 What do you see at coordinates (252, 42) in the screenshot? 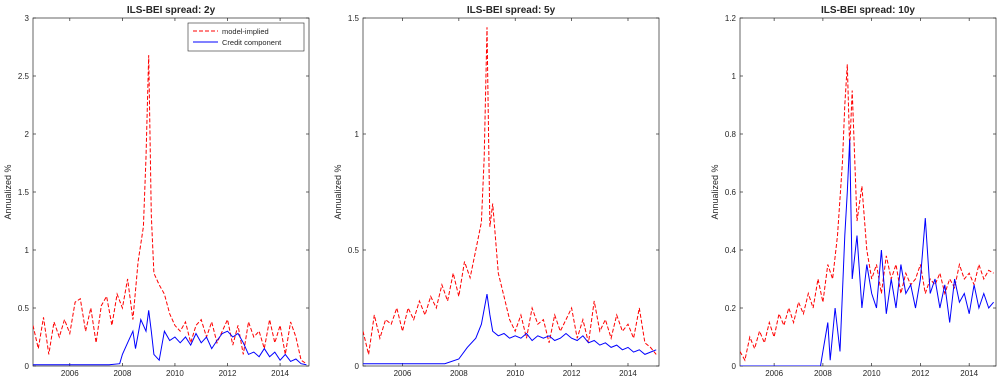
I see `legend-label: Credit component` at bounding box center [252, 42].